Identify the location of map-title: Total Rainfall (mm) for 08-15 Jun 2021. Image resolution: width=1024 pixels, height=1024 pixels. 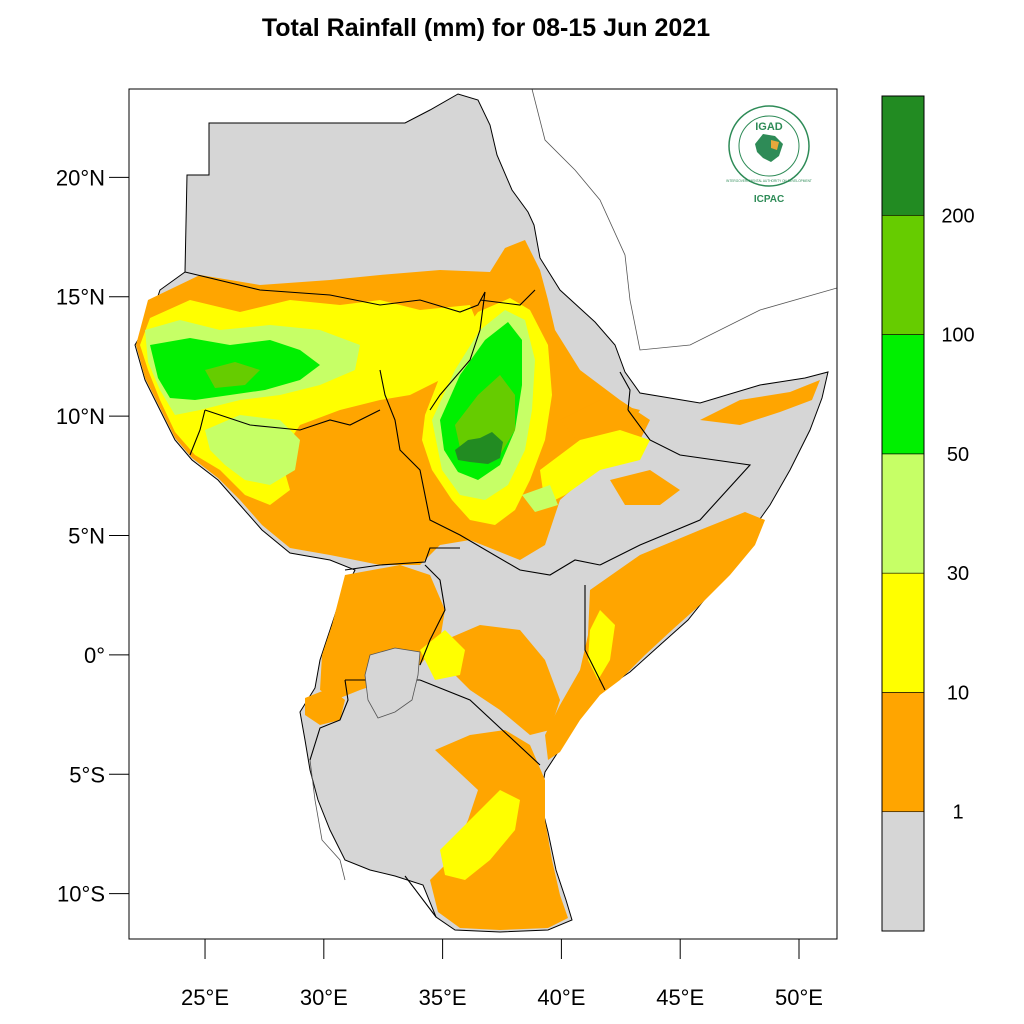
(486, 28).